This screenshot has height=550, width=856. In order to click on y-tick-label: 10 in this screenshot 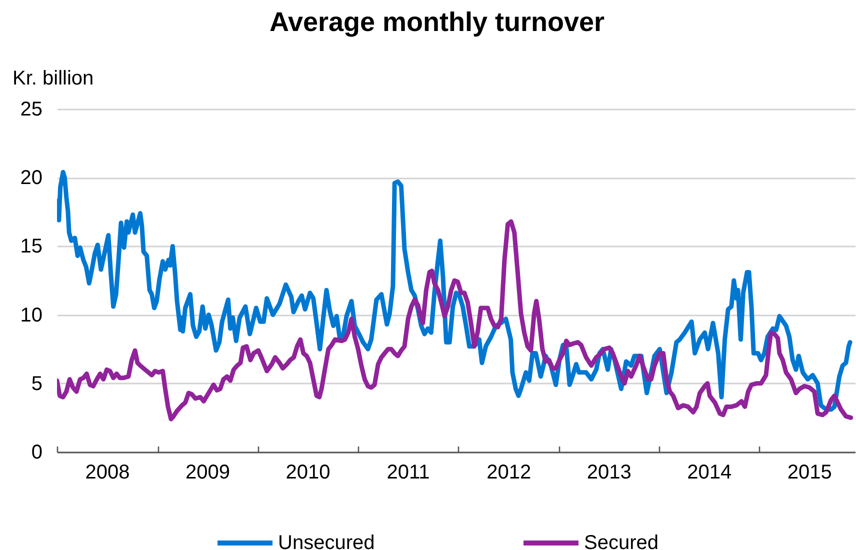, I will do `click(31, 315)`.